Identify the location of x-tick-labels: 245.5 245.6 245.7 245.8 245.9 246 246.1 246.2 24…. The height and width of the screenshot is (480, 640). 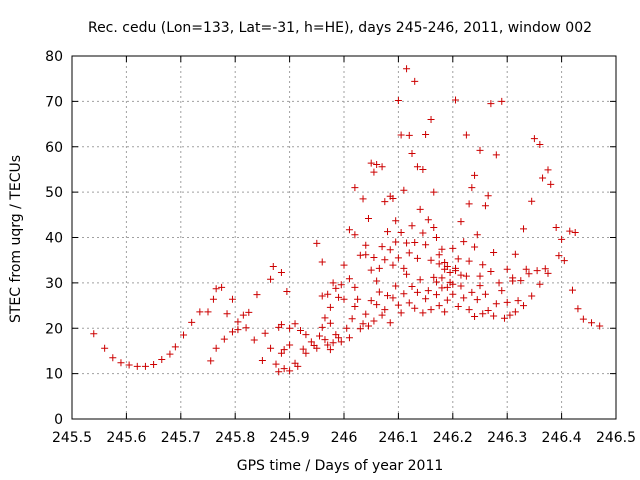
(344, 438).